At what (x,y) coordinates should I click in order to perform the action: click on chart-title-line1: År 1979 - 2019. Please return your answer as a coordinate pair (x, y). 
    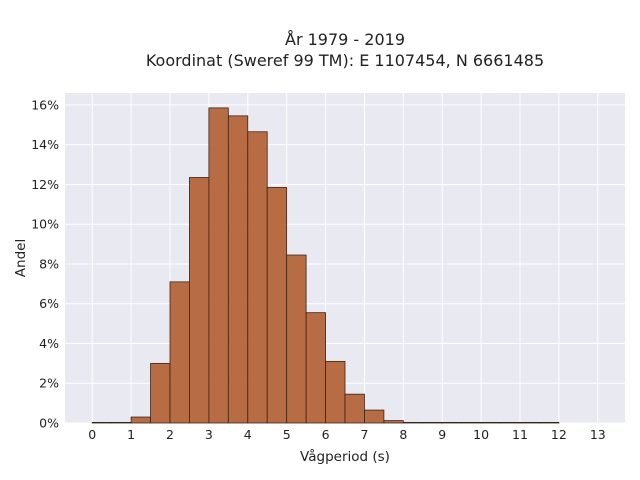
    Looking at the image, I should click on (345, 39).